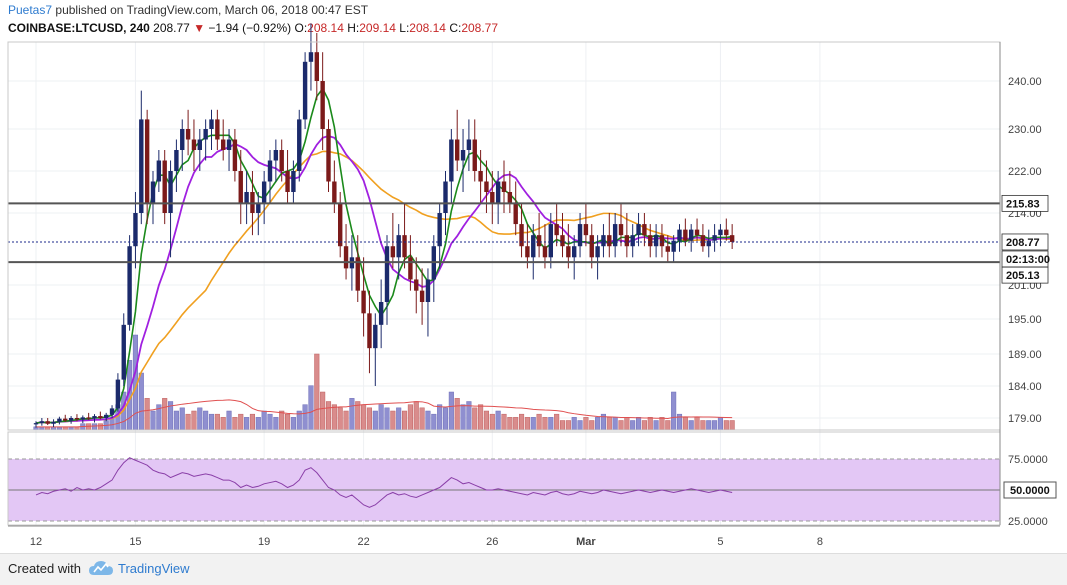  Describe the element at coordinates (30, 10) in the screenshot. I see `publisher-name: Puetas7` at that location.